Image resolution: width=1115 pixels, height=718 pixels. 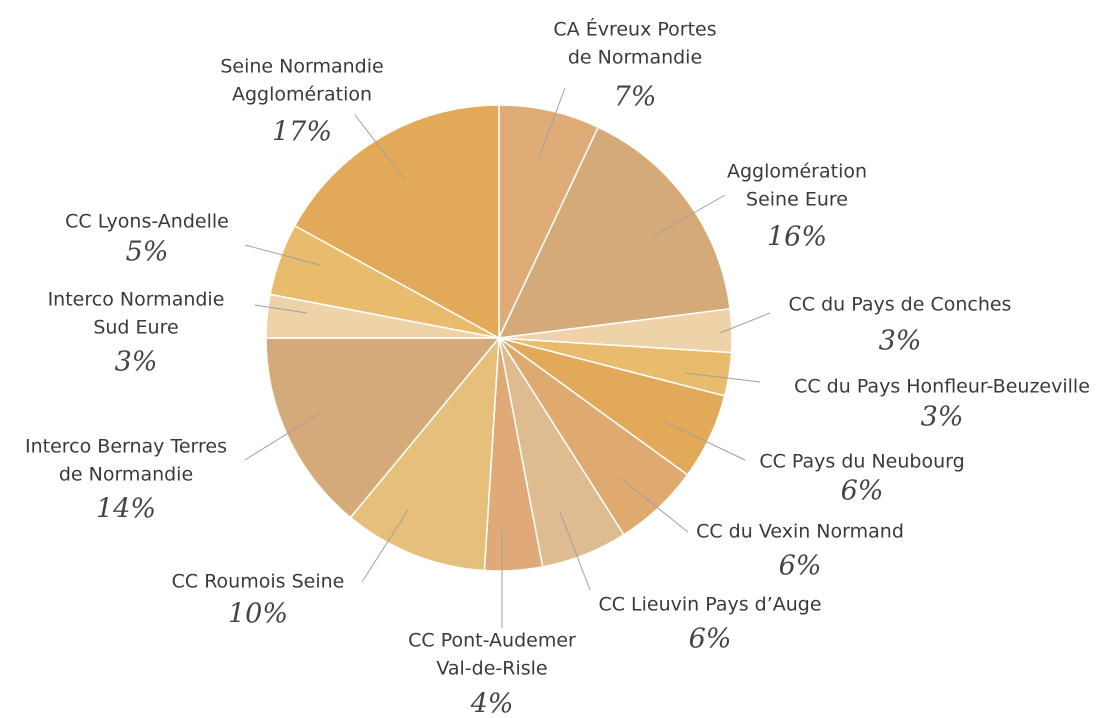 What do you see at coordinates (492, 641) in the screenshot?
I see `slice-label: CC Pont-Audemer` at bounding box center [492, 641].